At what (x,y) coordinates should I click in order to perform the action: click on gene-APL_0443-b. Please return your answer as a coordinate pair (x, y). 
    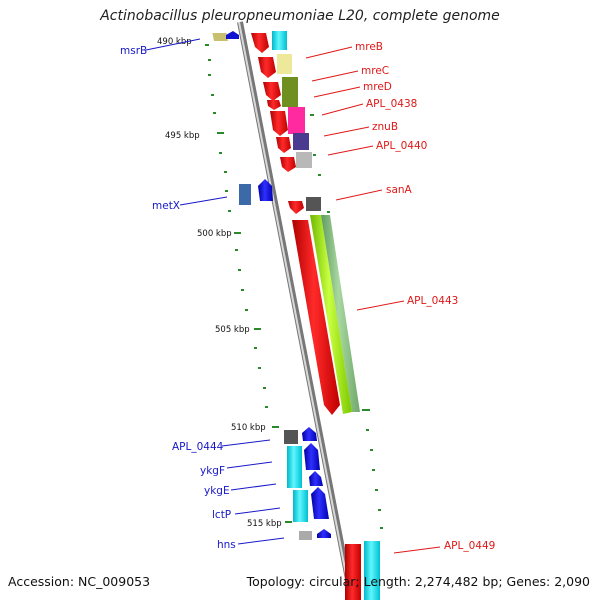
    Looking at the image, I should click on (331, 314).